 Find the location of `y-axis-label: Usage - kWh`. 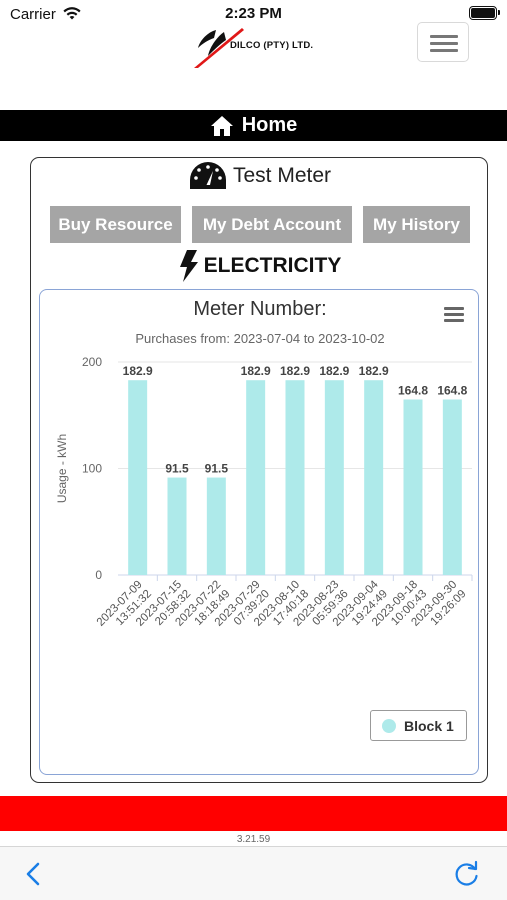

y-axis-label: Usage - kWh is located at coordinates (62, 468).